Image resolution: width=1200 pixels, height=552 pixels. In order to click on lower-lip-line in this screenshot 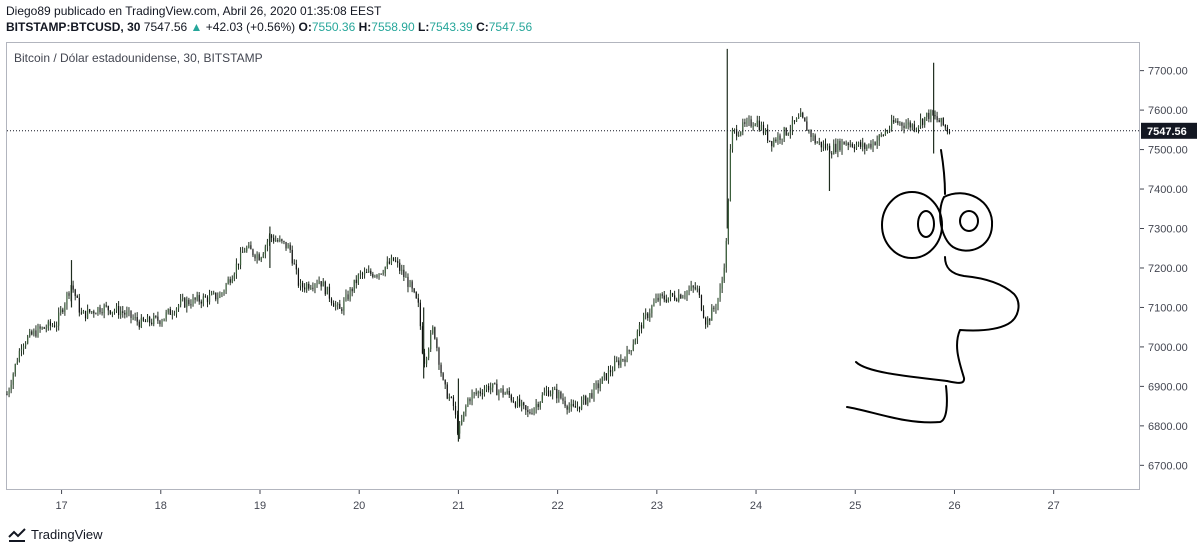, I will do `click(897, 404)`.